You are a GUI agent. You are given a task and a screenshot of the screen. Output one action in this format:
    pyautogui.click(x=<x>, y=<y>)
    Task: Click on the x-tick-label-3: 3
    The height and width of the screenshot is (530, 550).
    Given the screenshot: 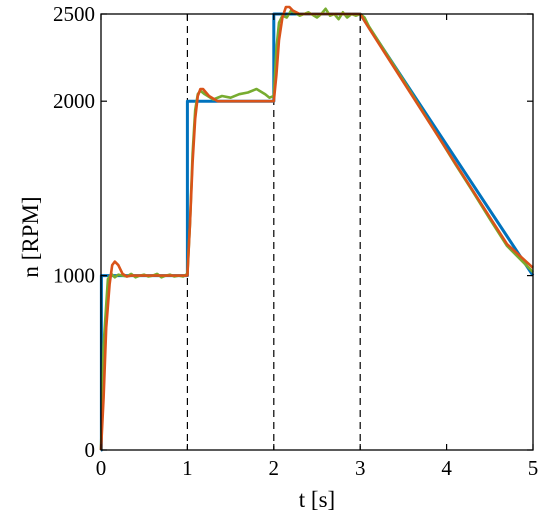 What is the action you would take?
    pyautogui.click(x=360, y=468)
    